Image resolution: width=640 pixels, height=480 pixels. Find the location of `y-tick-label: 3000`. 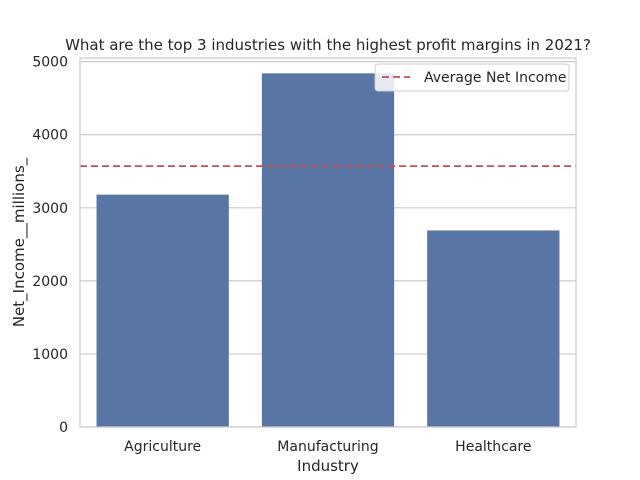

y-tick-label: 3000 is located at coordinates (50, 209).